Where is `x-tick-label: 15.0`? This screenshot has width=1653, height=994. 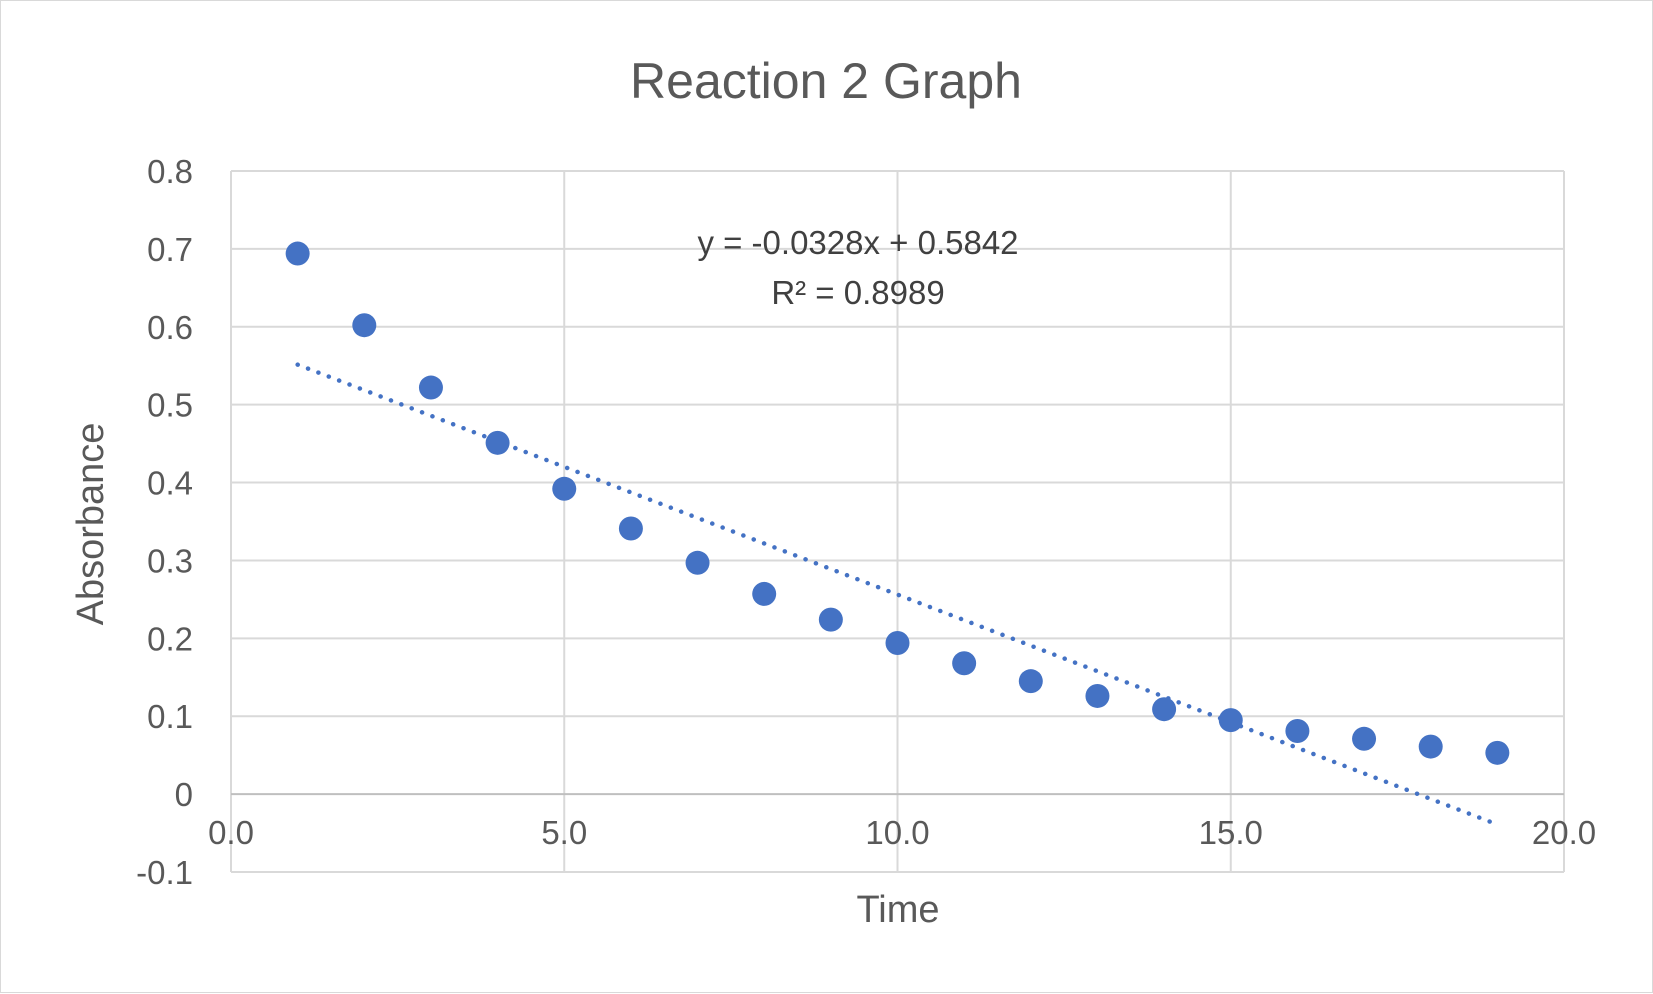 x-tick-label: 15.0 is located at coordinates (1231, 832).